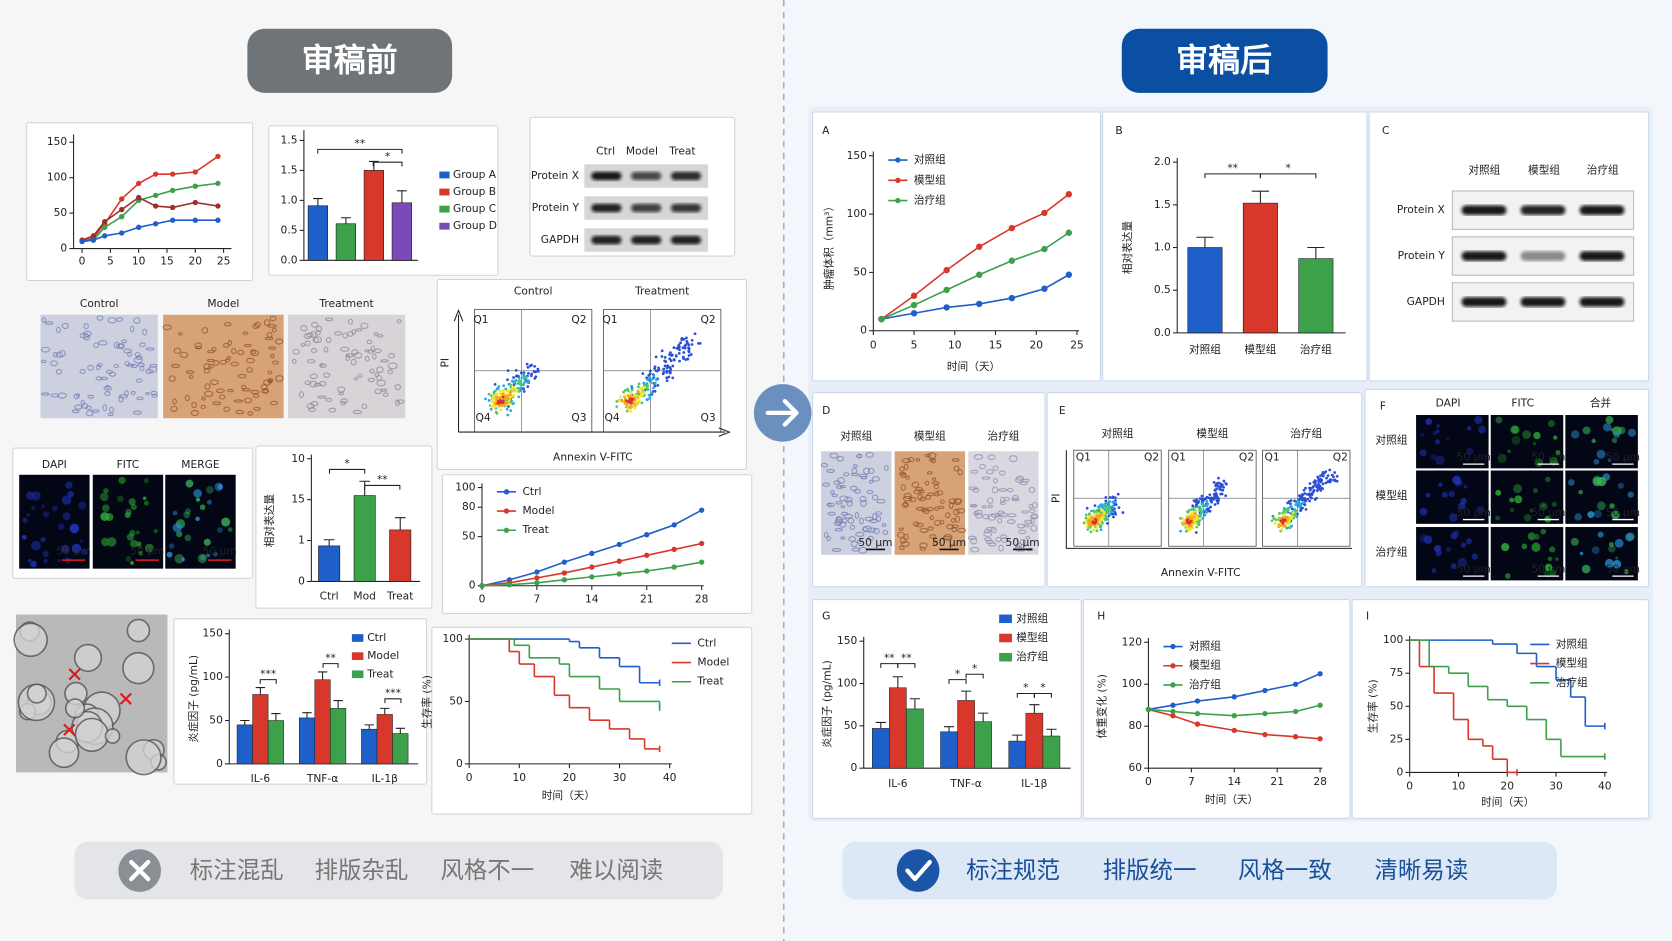 The image size is (1672, 941). What do you see at coordinates (474, 208) in the screenshot?
I see `legend-label: Group C` at bounding box center [474, 208].